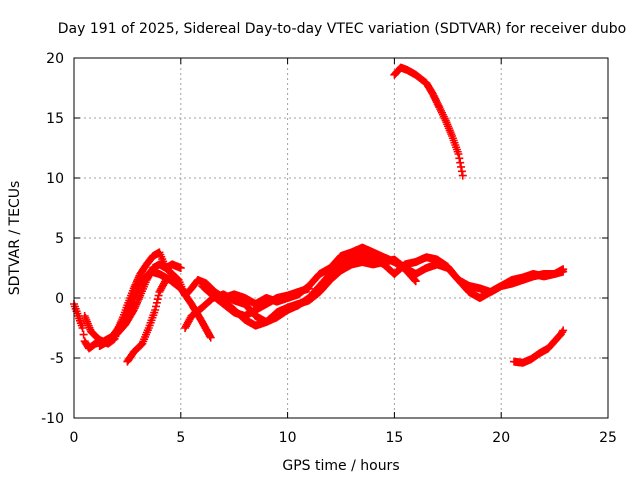  What do you see at coordinates (74, 438) in the screenshot?
I see `x-tick-label: 0` at bounding box center [74, 438].